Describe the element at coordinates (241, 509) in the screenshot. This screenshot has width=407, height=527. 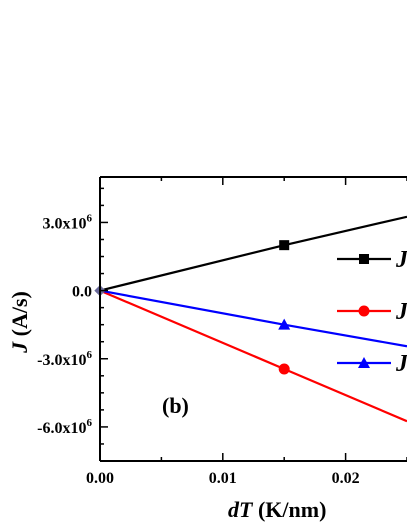
I see `x-axis-var: dT` at that location.